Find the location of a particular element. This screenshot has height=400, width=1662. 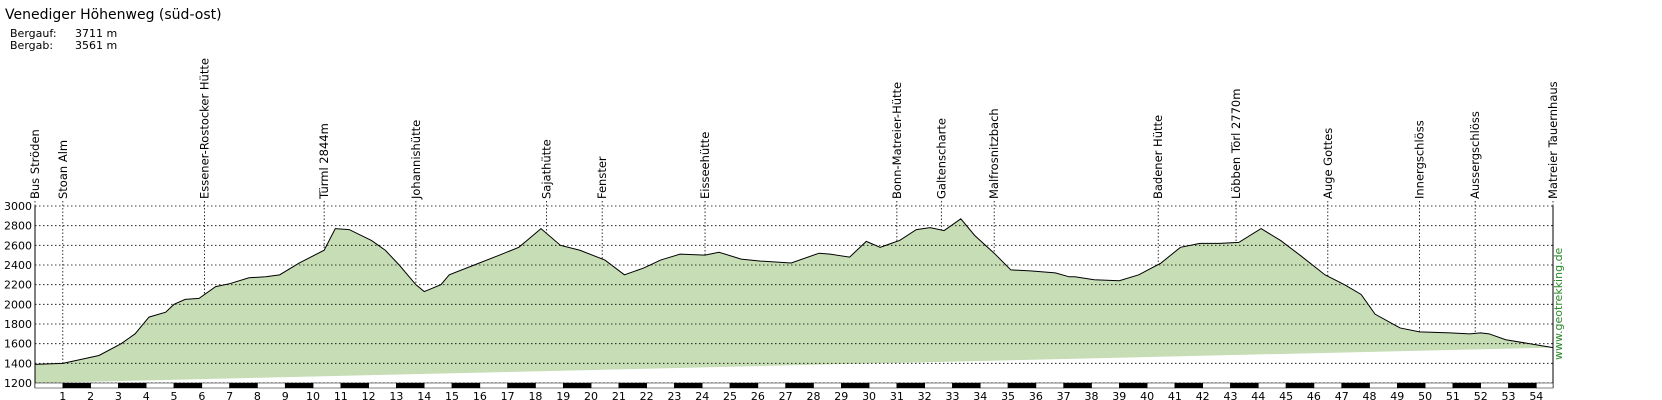

x-tick-label: 20 is located at coordinates (591, 395).